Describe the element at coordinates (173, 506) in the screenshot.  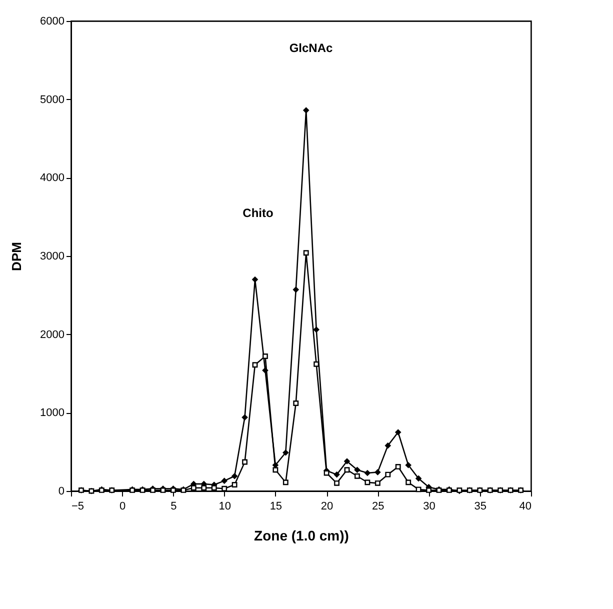
I see `x-tick-label: 5` at that location.